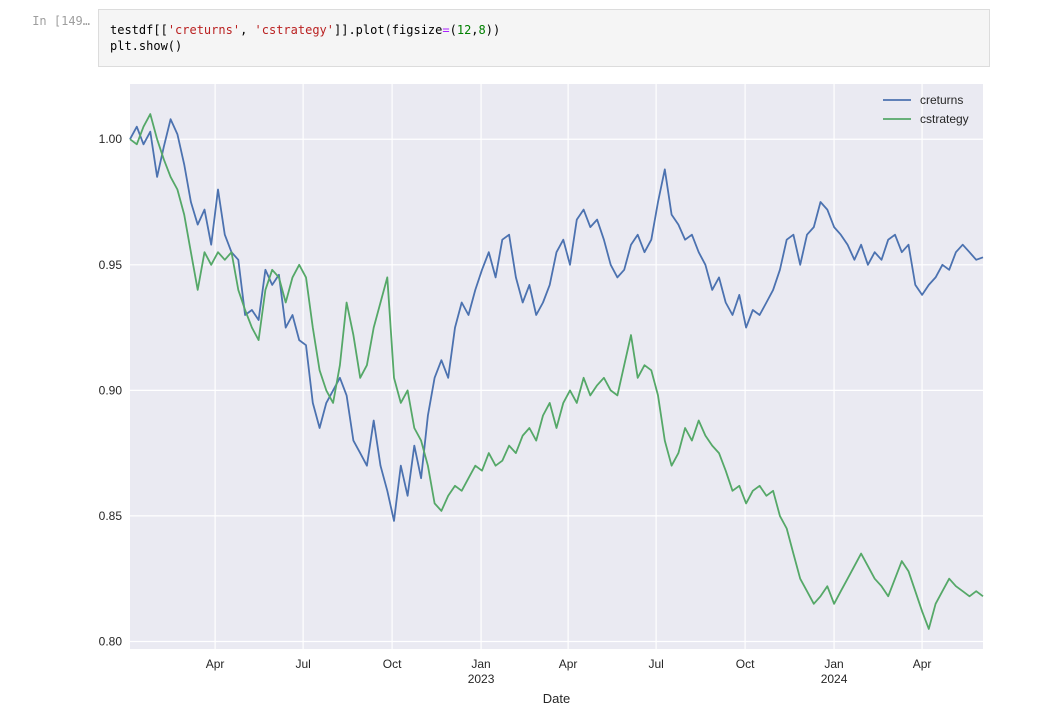  I want to click on y-tick-label: 0.95, so click(111, 265).